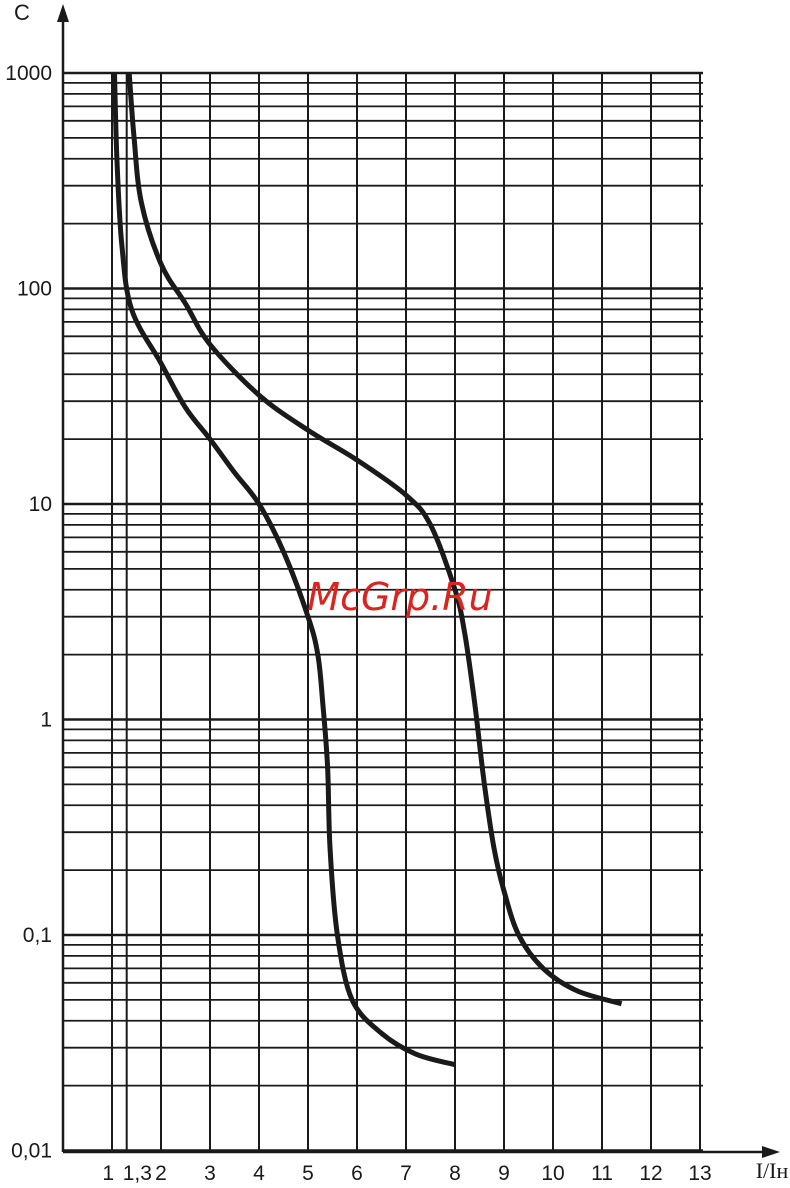  Describe the element at coordinates (210, 1173) in the screenshot. I see `x-tick-label: 3` at that location.